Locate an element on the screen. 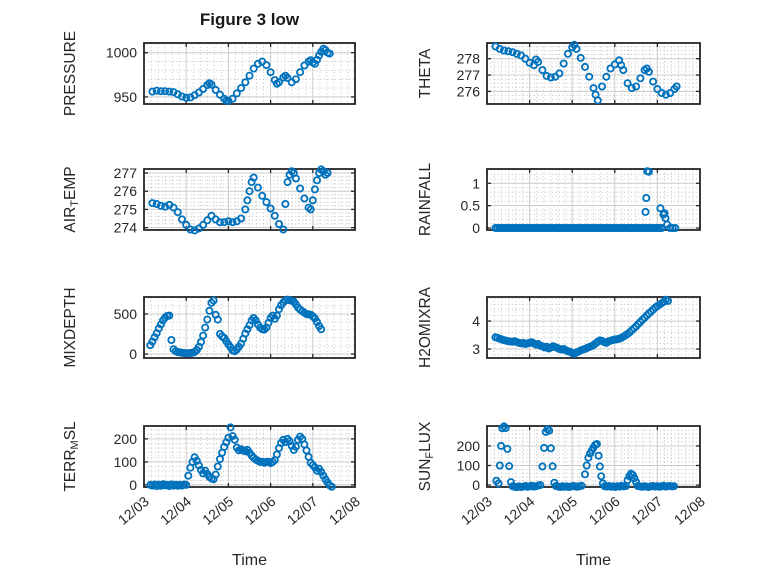  y-tick-label: 950 is located at coordinates (126, 97).